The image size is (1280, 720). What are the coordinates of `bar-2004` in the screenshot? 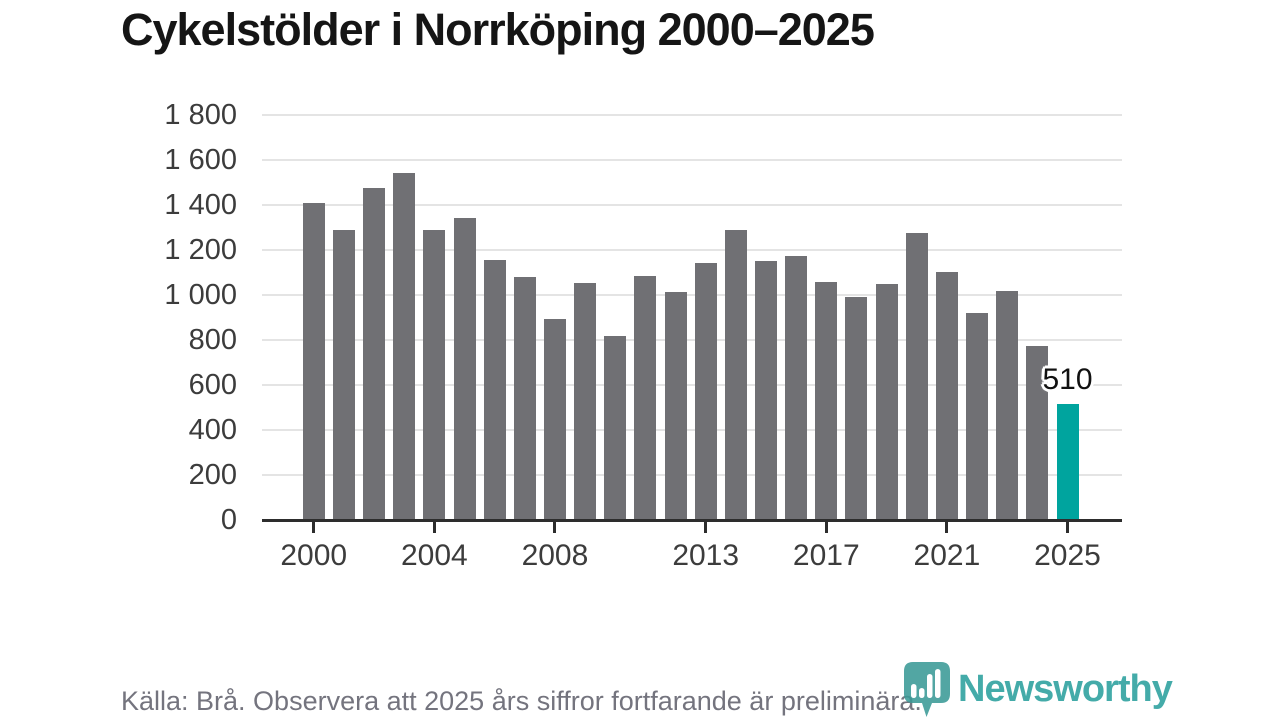 It's located at (434, 374).